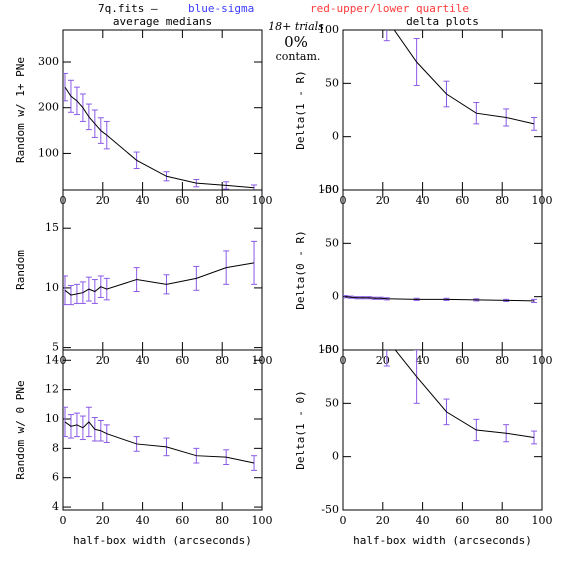 The height and width of the screenshot is (574, 574). What do you see at coordinates (296, 42) in the screenshot?
I see `contam-value: 0%` at bounding box center [296, 42].